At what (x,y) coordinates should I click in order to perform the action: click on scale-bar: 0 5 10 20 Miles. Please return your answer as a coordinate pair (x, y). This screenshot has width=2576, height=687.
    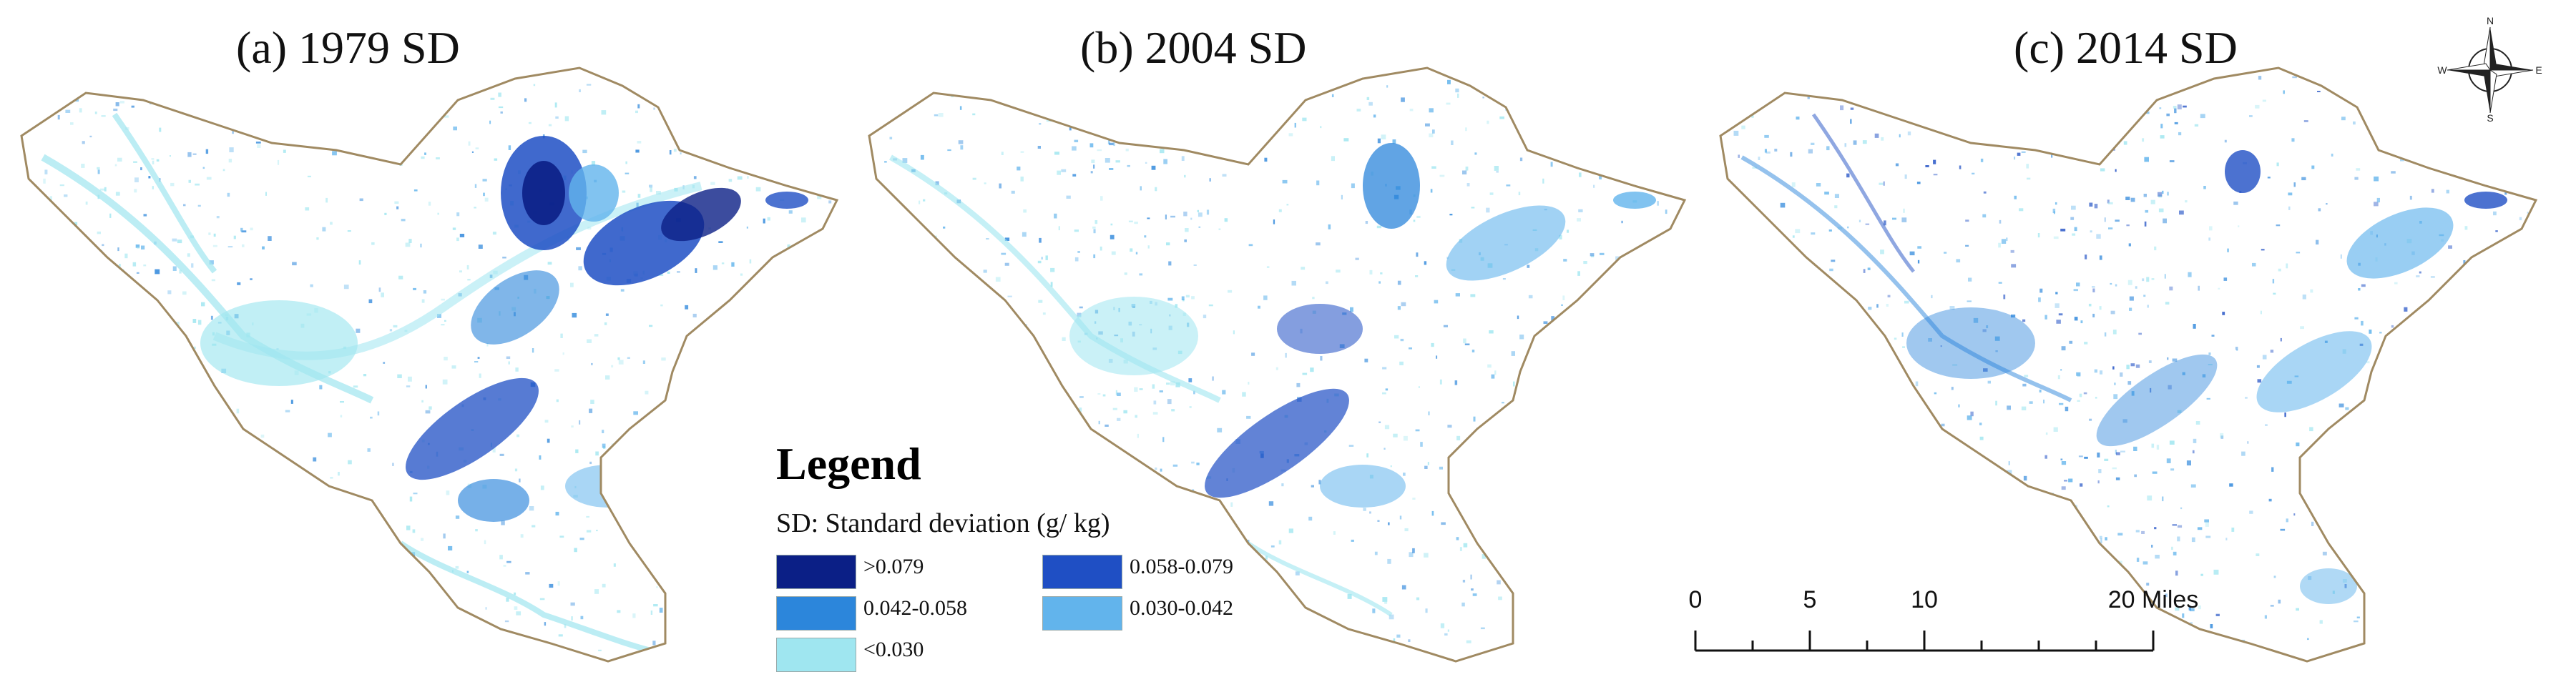
    Looking at the image, I should click on (1933, 625).